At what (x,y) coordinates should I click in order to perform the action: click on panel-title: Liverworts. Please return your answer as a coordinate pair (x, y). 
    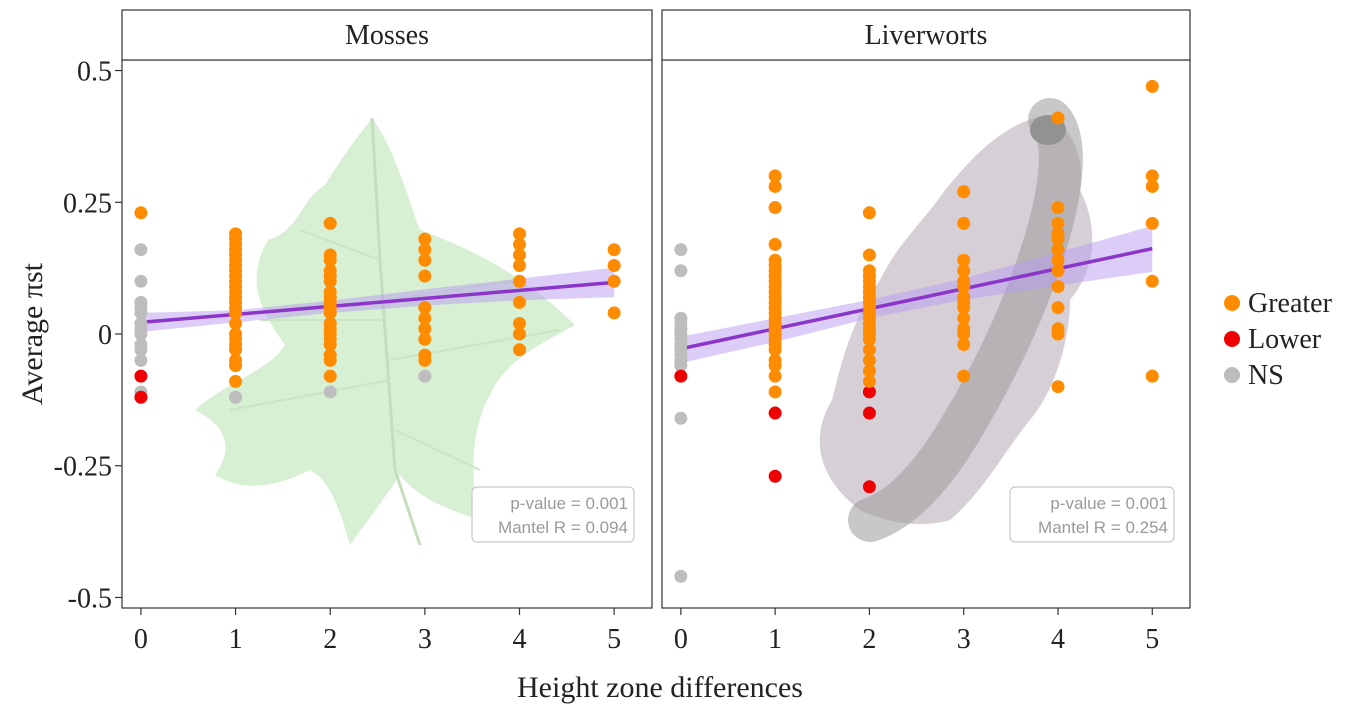
    Looking at the image, I should click on (926, 35).